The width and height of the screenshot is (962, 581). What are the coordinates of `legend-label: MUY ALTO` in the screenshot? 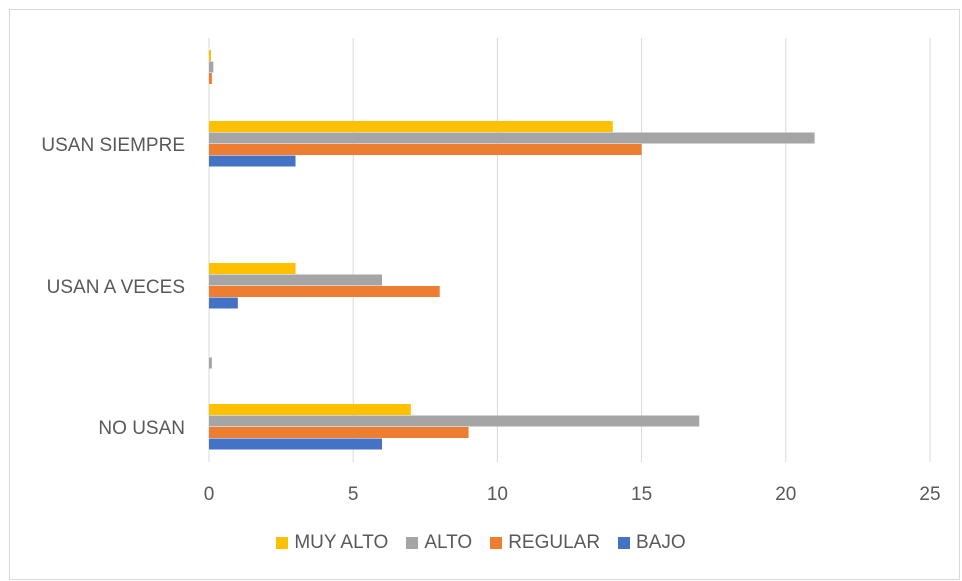 It's located at (341, 542).